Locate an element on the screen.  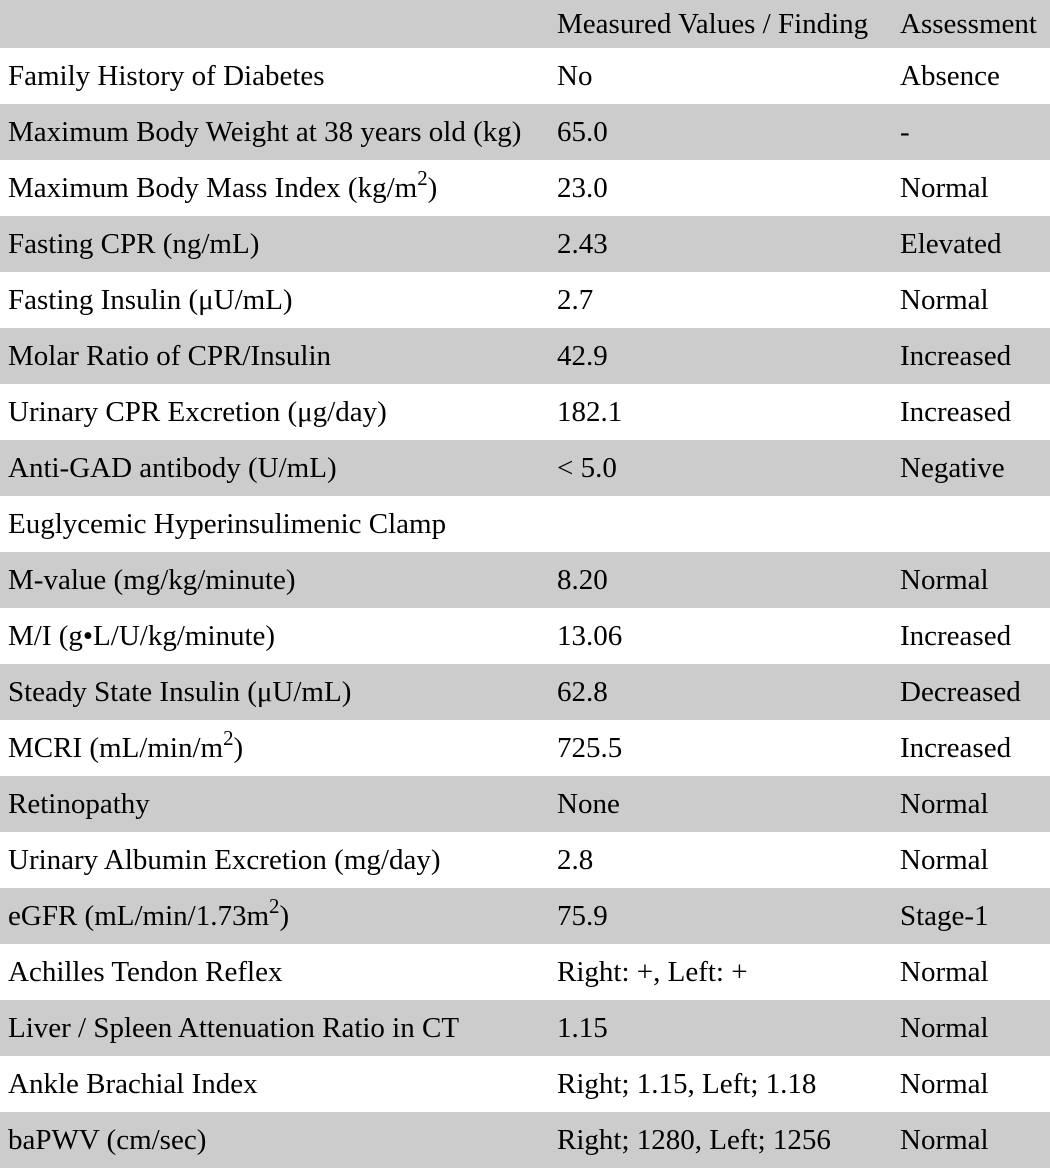
row-label-text: Maximum Body Mass Index (kg/m is located at coordinates (213, 187).